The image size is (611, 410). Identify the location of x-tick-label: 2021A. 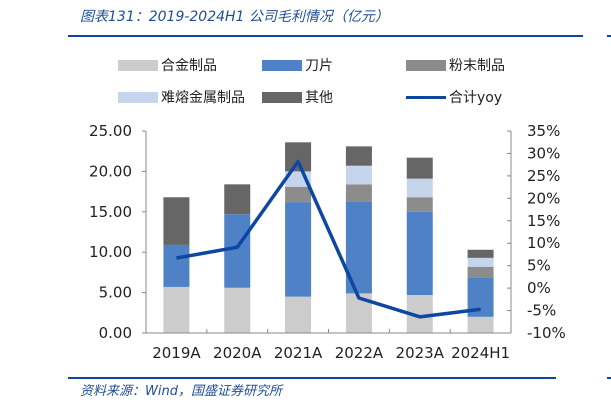
(298, 353).